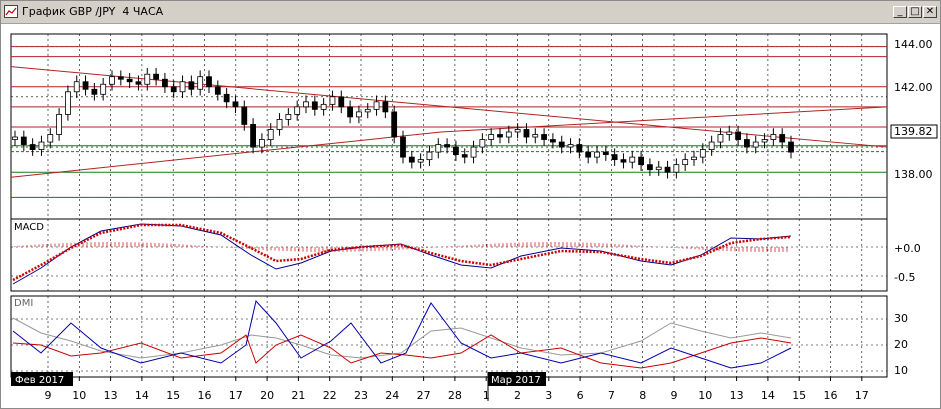  What do you see at coordinates (831, 395) in the screenshot?
I see `day-label: 16` at bounding box center [831, 395].